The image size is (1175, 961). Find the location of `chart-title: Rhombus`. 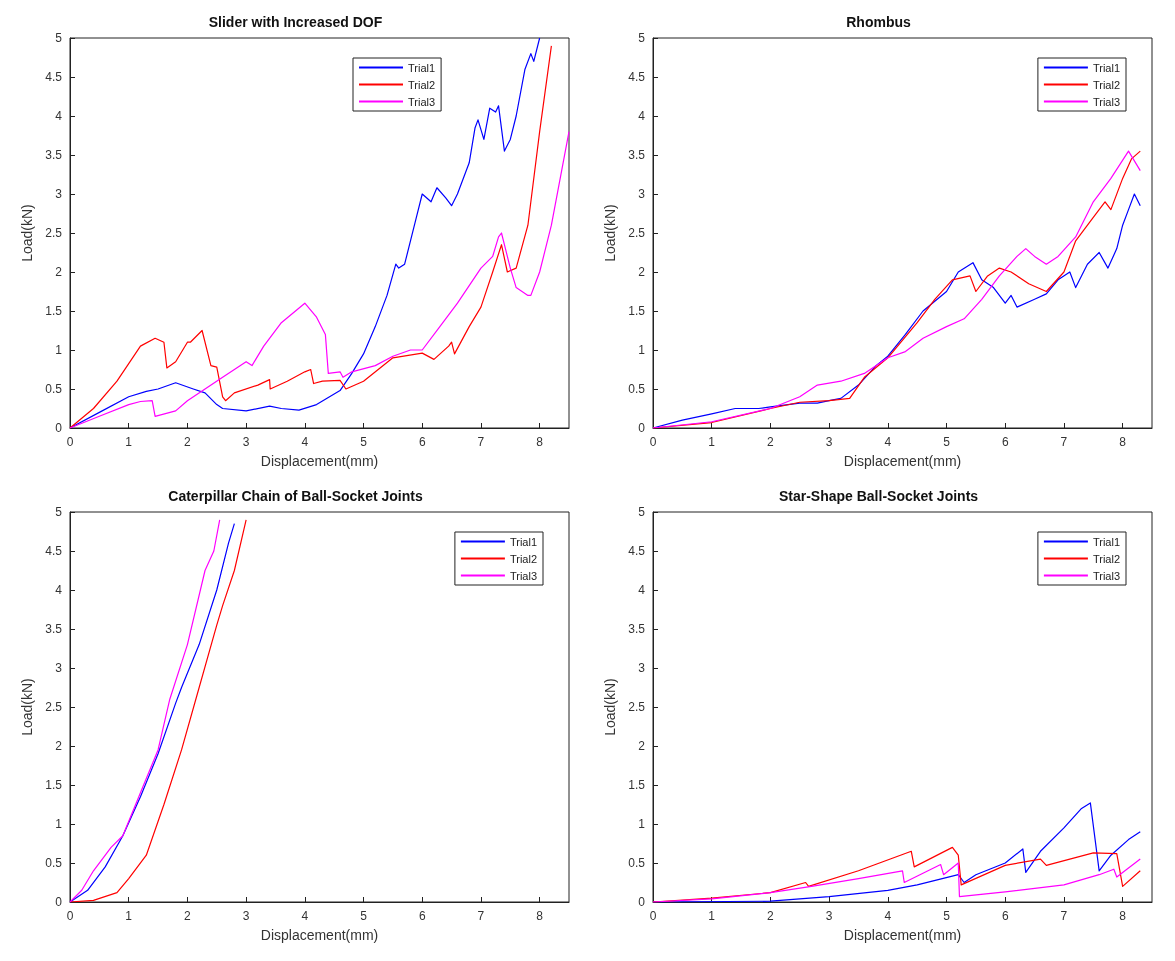

chart-title: Rhombus is located at coordinates (878, 22).